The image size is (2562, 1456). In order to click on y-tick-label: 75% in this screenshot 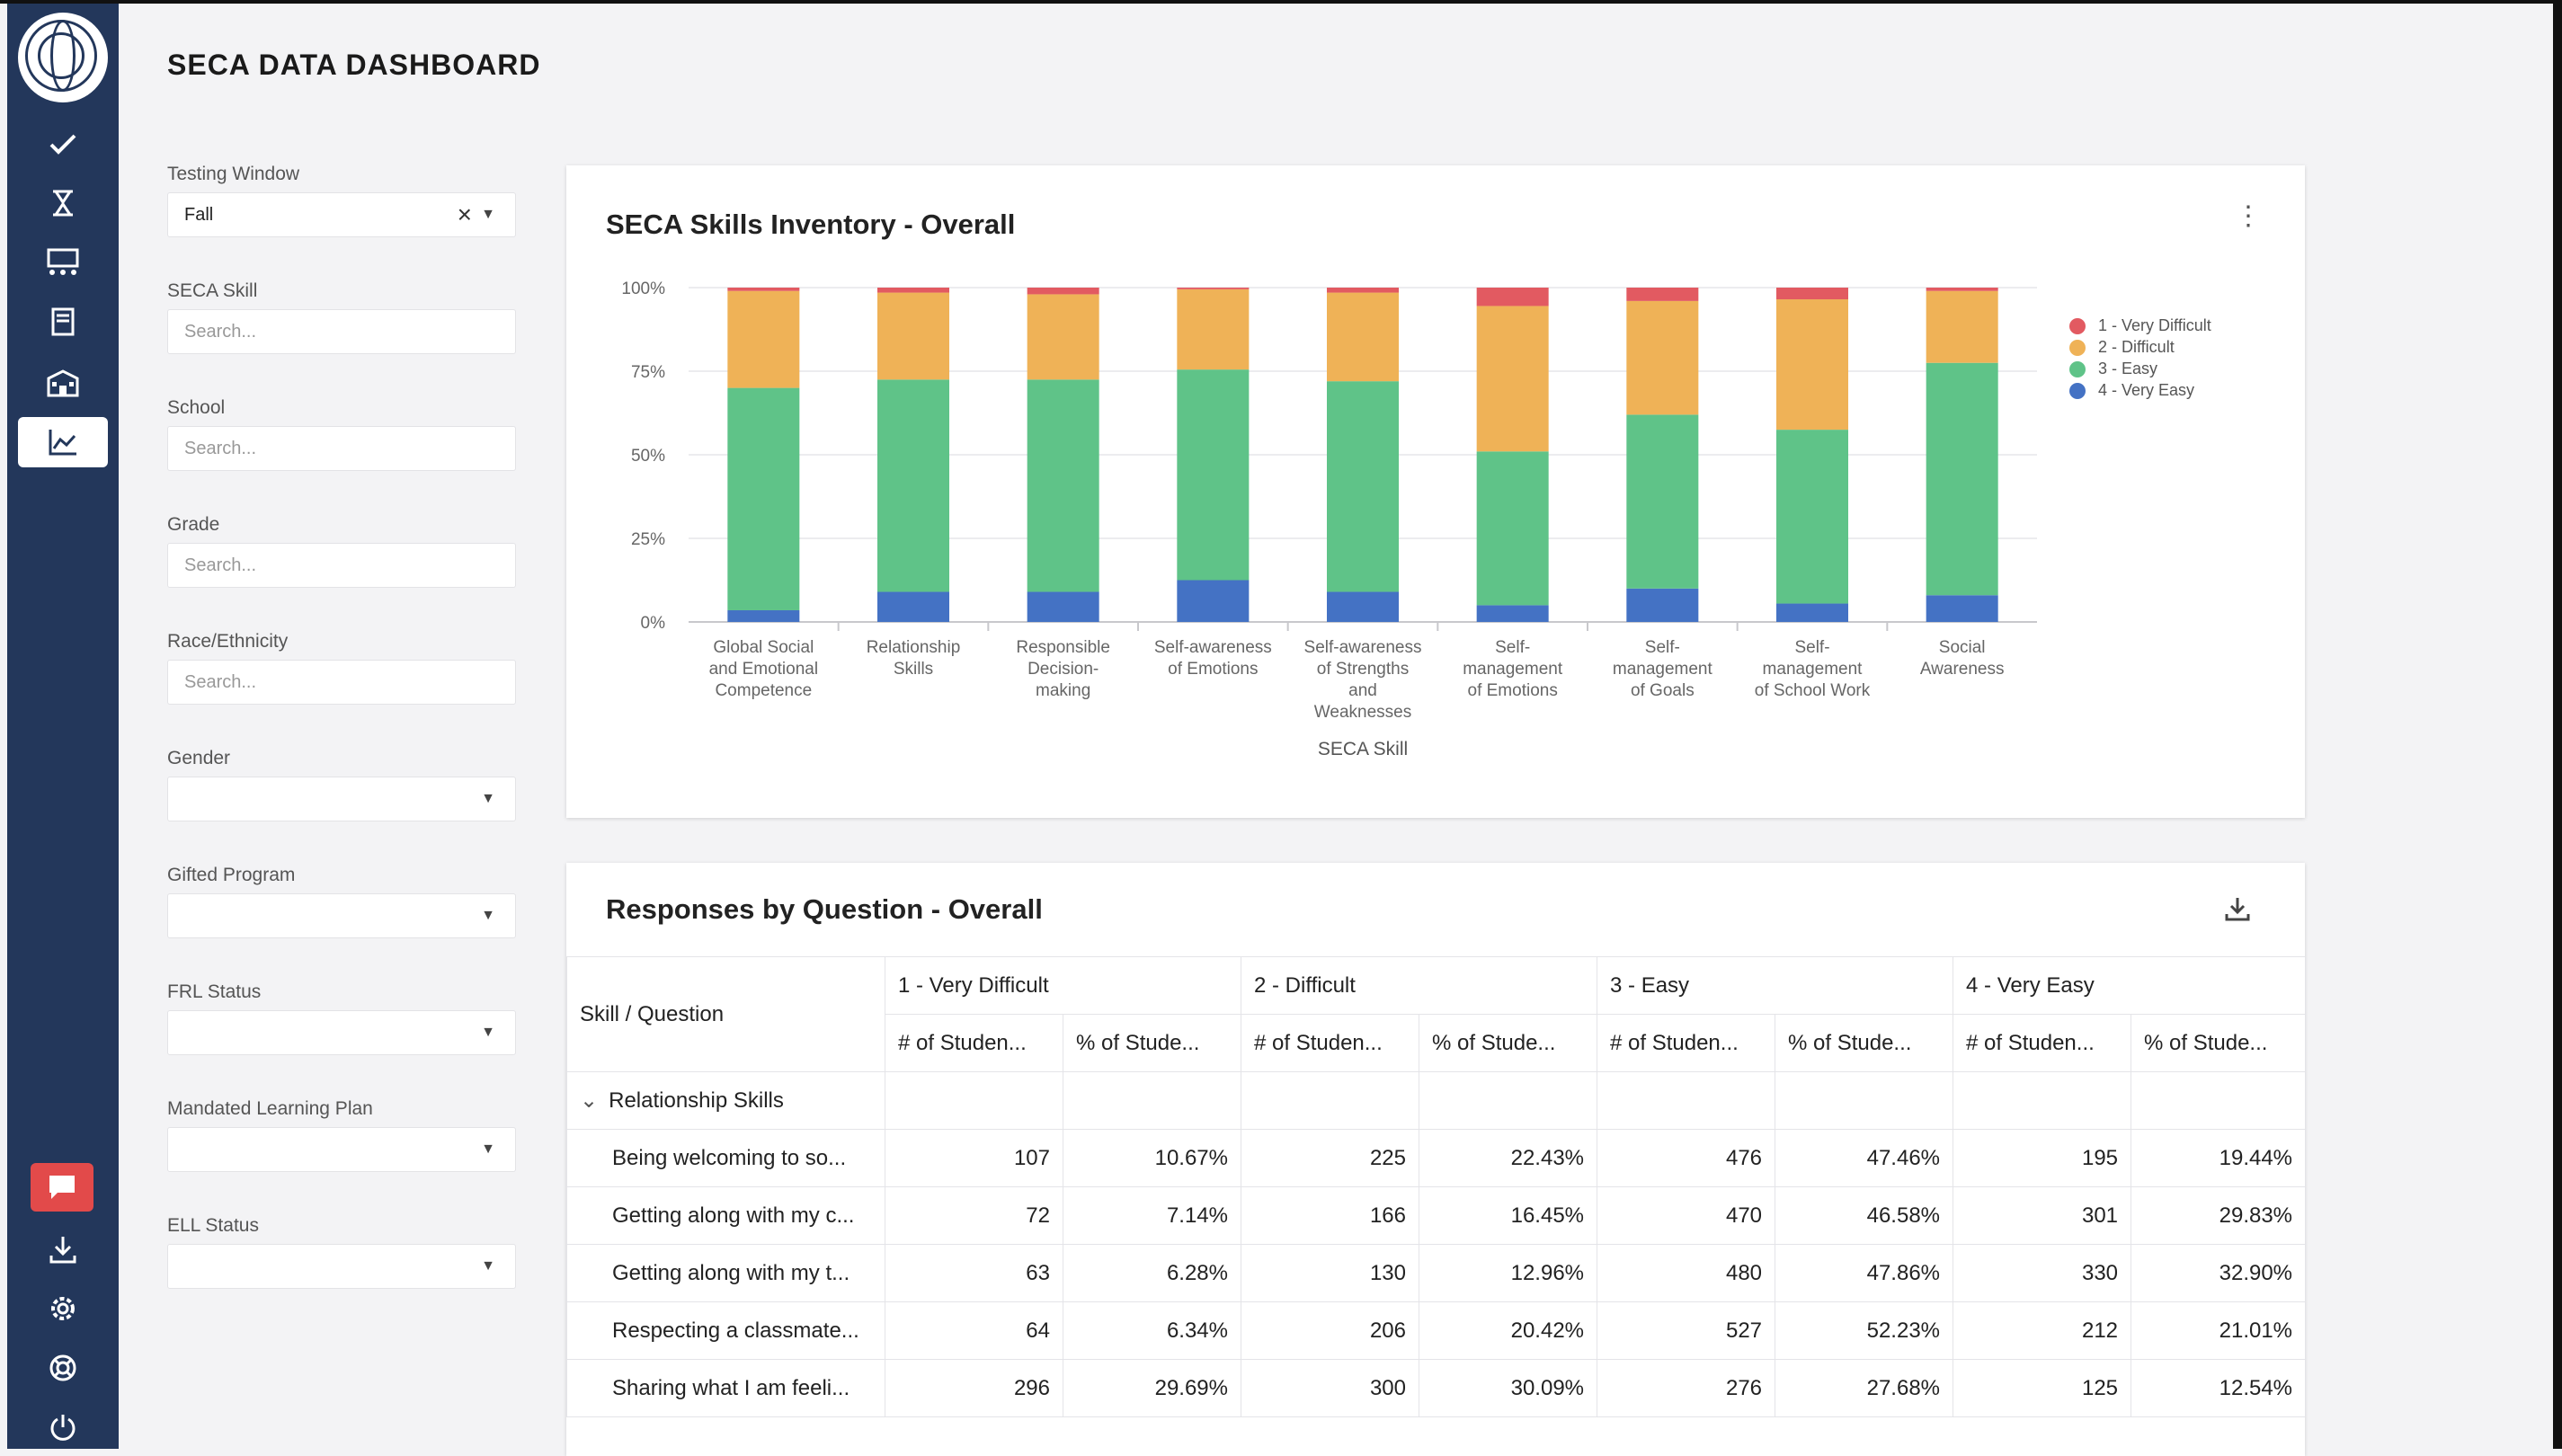, I will do `click(648, 372)`.